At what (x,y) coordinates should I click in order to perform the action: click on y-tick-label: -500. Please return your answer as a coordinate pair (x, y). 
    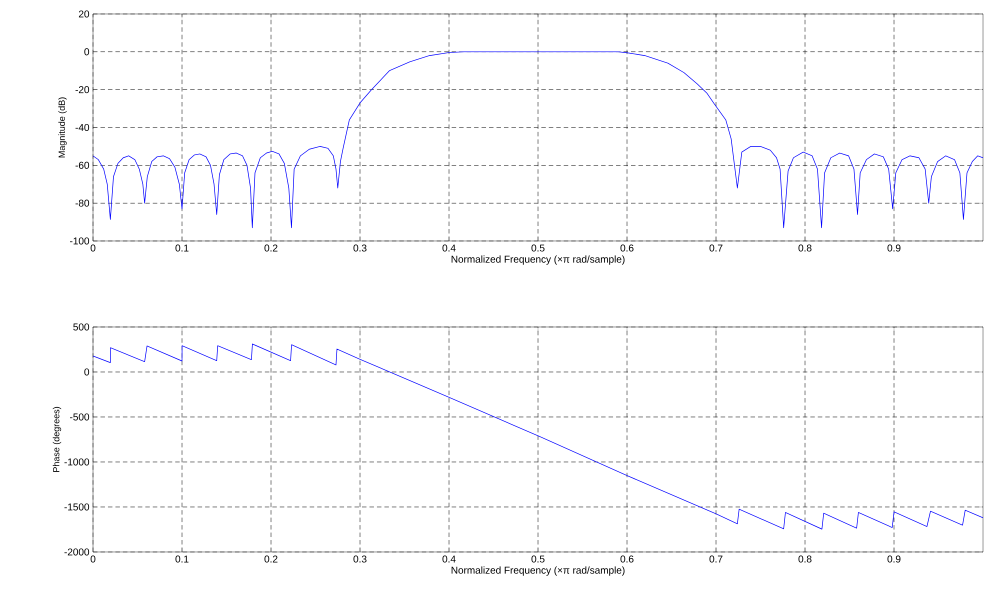
    Looking at the image, I should click on (80, 417).